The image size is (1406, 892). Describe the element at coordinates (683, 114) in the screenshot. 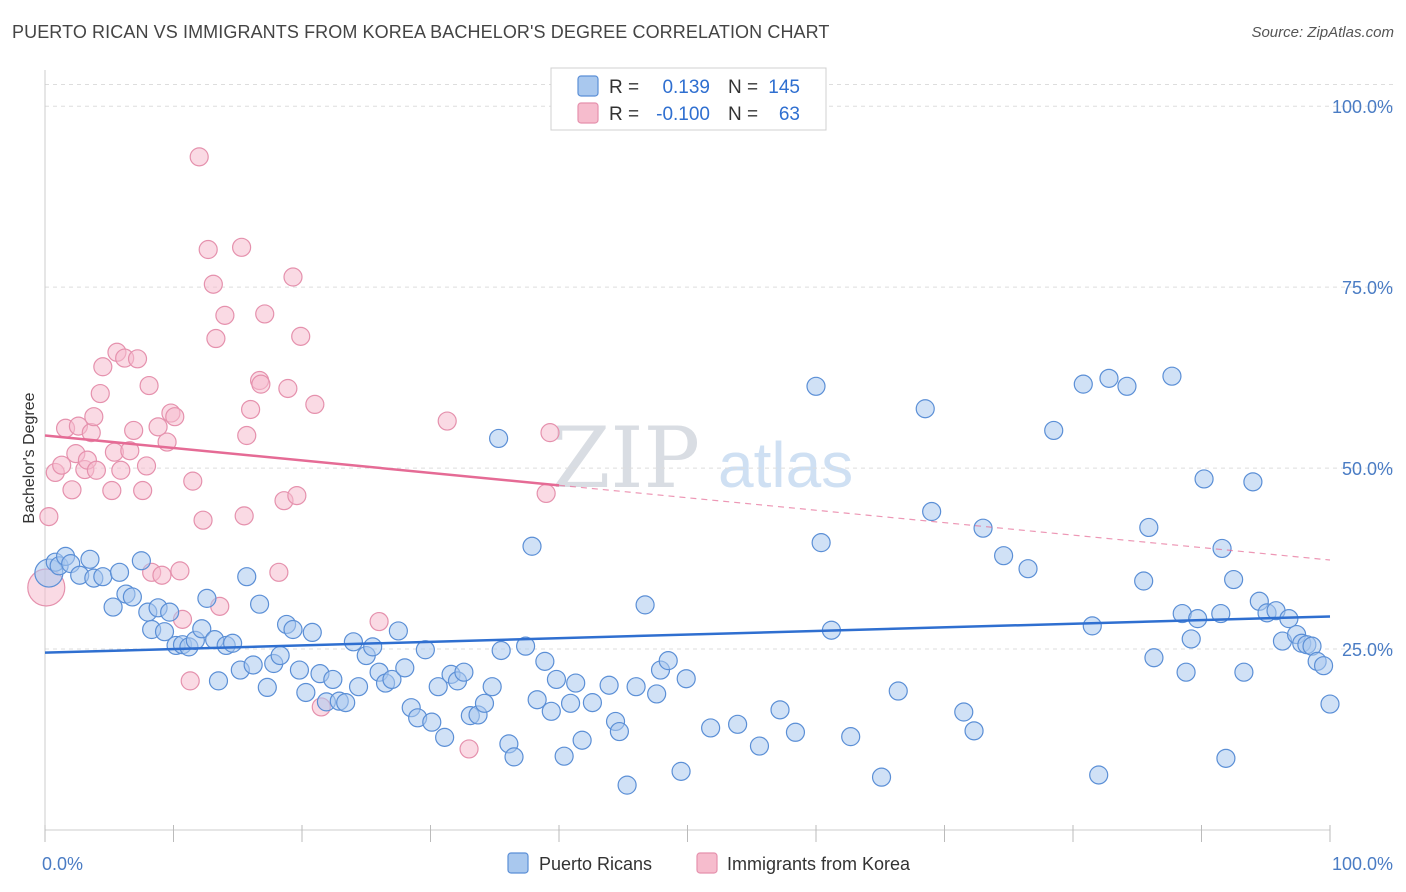

I see `legend-r-value-2: -0.100` at that location.